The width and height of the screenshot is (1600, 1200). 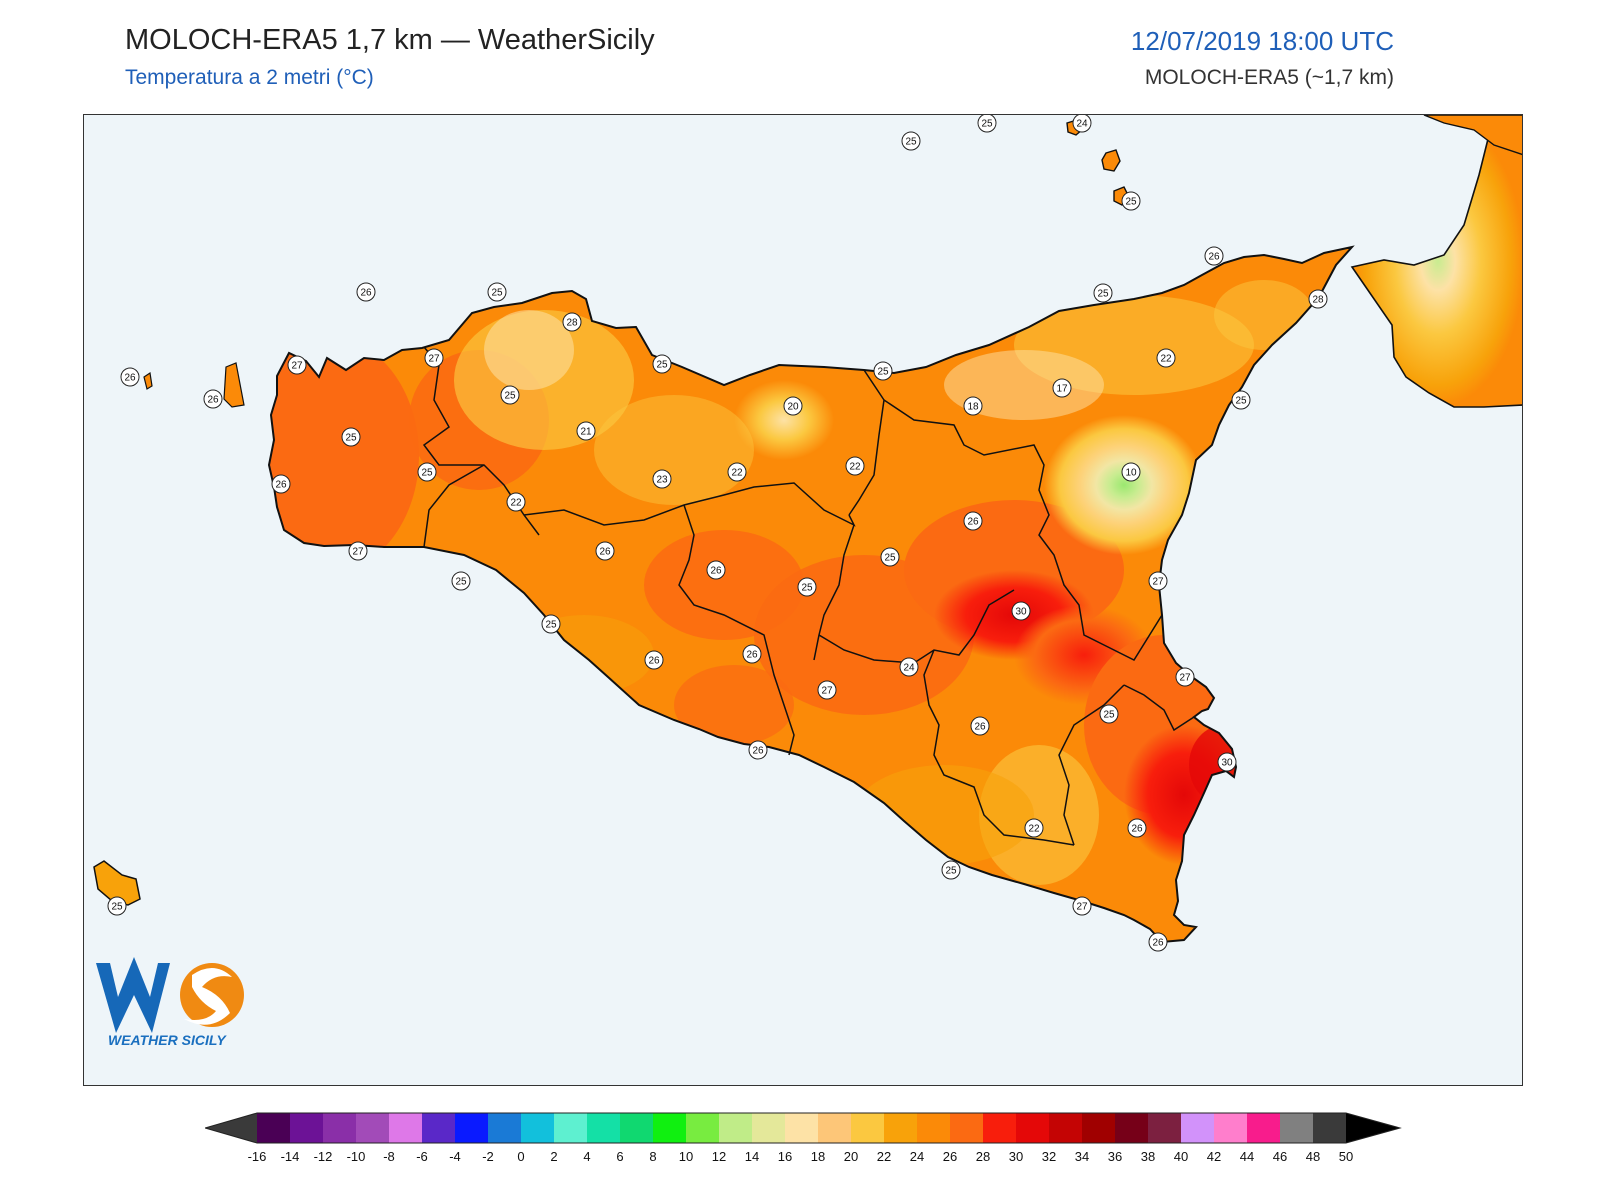 What do you see at coordinates (1082, 1156) in the screenshot?
I see `colorbar-tick-label: 34` at bounding box center [1082, 1156].